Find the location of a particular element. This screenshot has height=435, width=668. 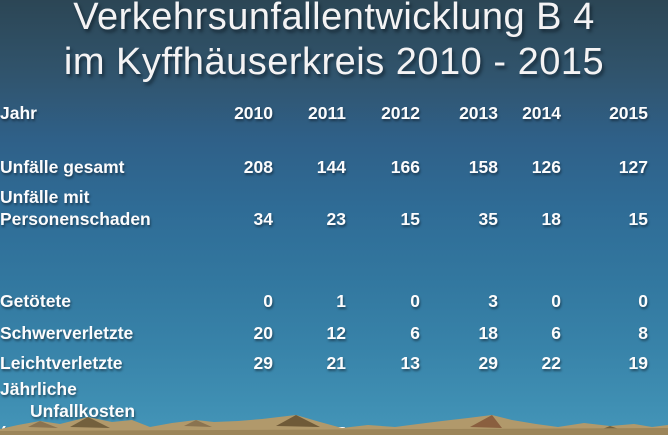

row-label-line: Unfallkosten is located at coordinates (83, 411).